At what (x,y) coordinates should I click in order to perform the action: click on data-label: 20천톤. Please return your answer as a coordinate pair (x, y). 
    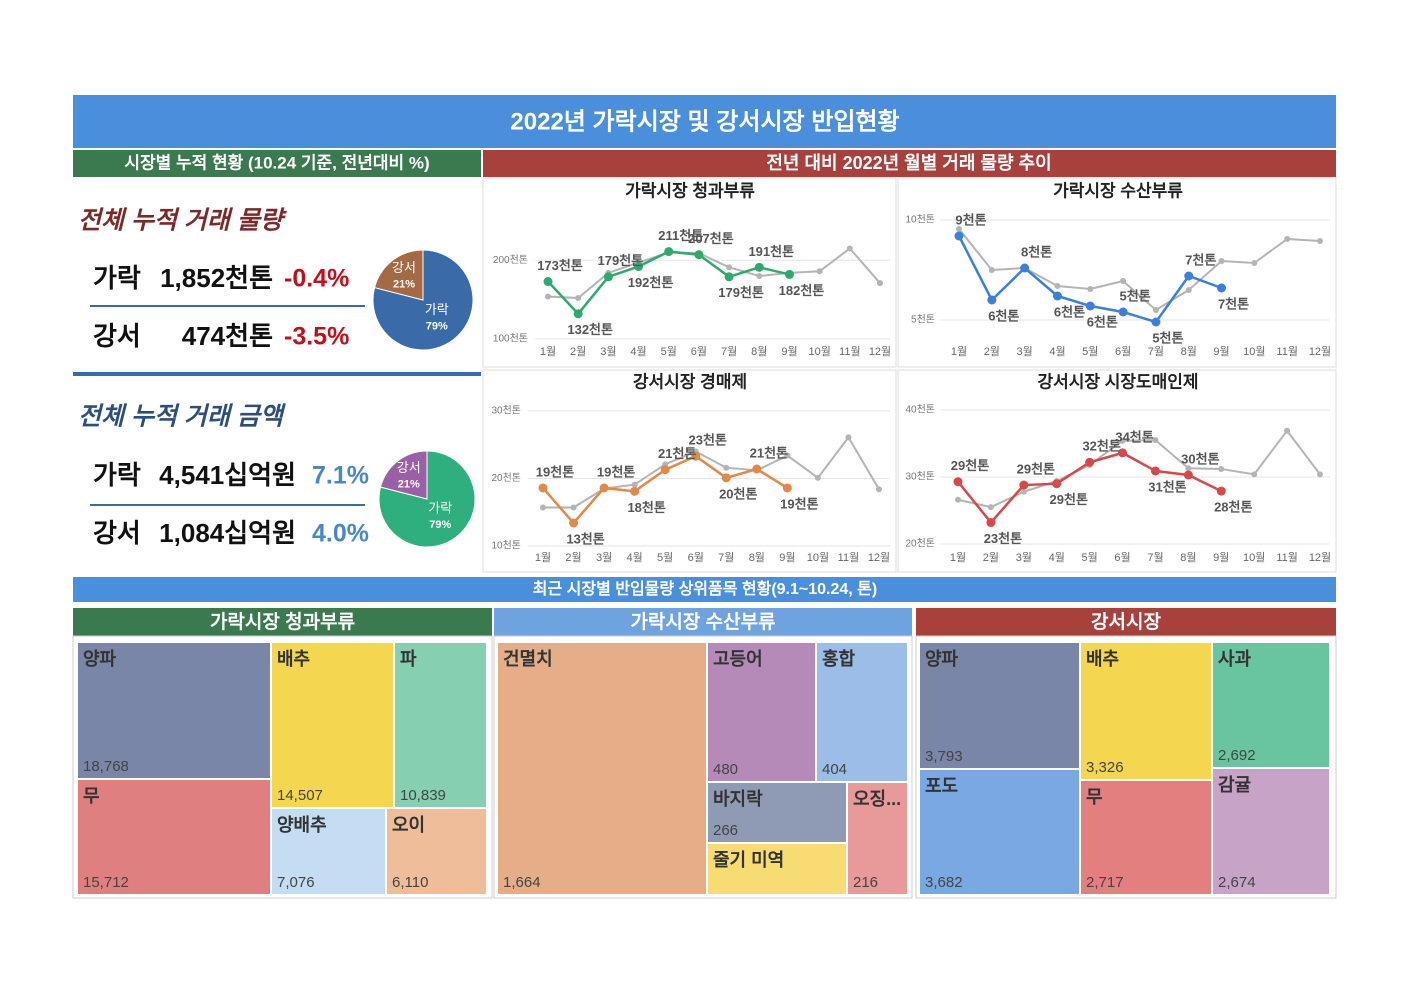
    Looking at the image, I should click on (738, 493).